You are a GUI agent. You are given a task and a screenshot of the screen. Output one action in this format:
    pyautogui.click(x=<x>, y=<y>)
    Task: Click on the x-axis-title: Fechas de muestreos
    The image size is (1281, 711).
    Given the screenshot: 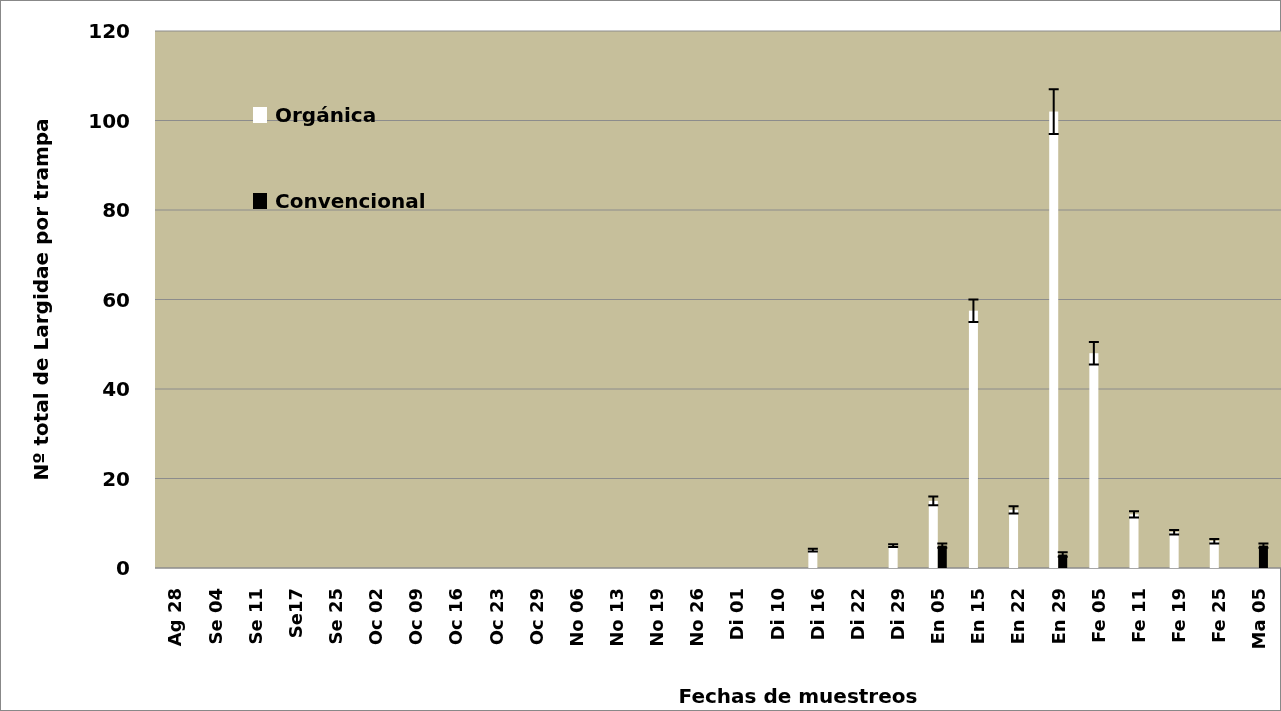 What is the action you would take?
    pyautogui.click(x=798, y=696)
    